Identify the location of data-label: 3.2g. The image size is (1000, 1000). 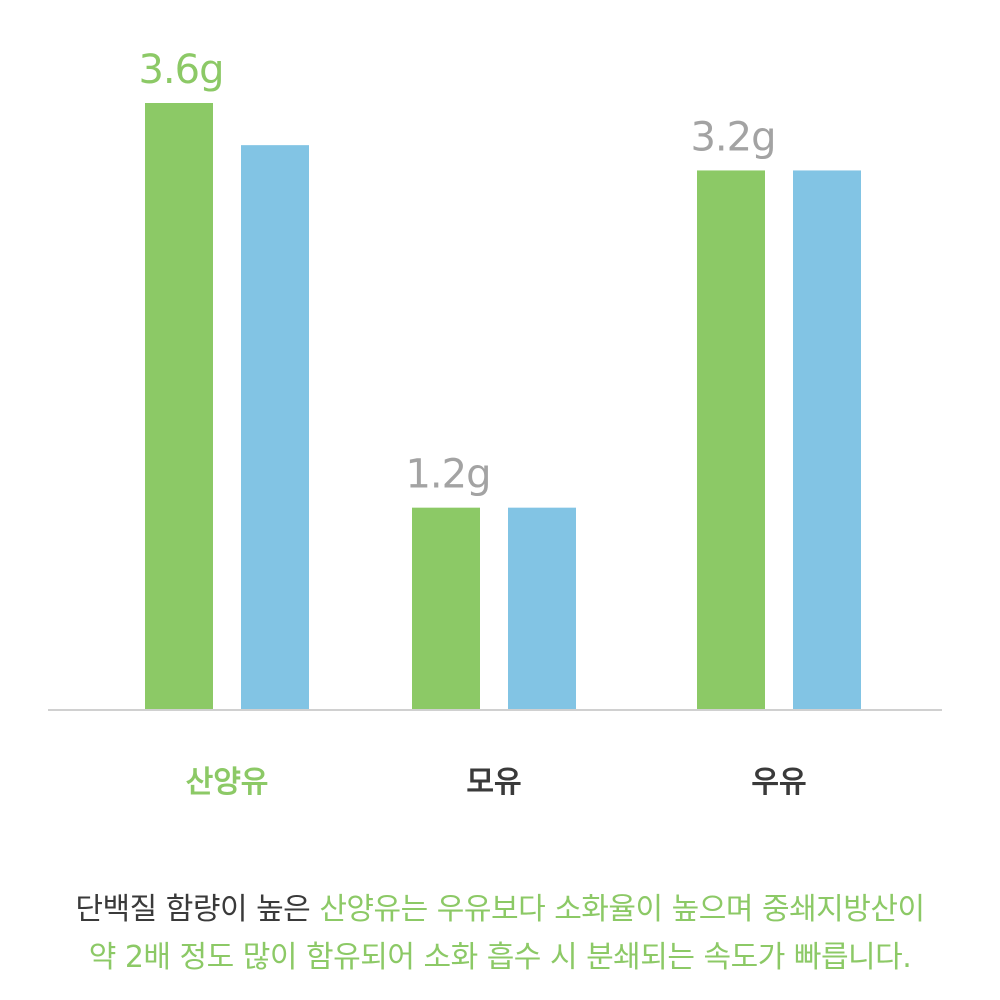
(732, 137).